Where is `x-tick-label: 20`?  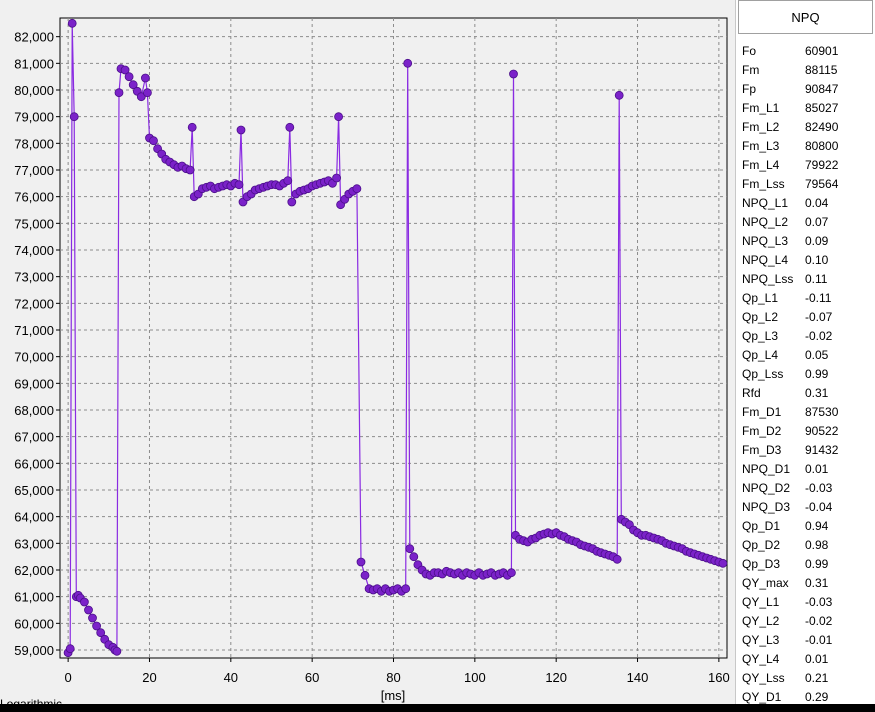
x-tick-label: 20 is located at coordinates (149, 677).